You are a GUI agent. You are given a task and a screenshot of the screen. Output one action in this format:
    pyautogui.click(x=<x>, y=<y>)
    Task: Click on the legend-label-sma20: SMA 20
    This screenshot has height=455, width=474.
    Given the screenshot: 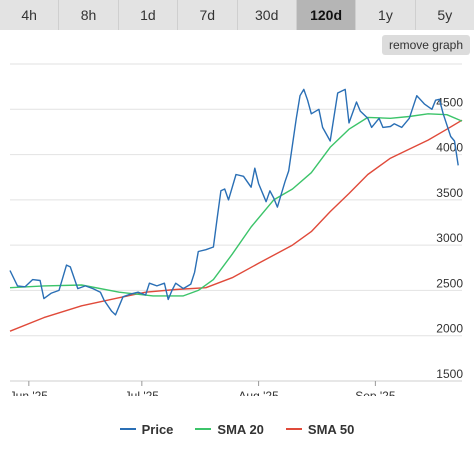 What is the action you would take?
    pyautogui.click(x=240, y=429)
    